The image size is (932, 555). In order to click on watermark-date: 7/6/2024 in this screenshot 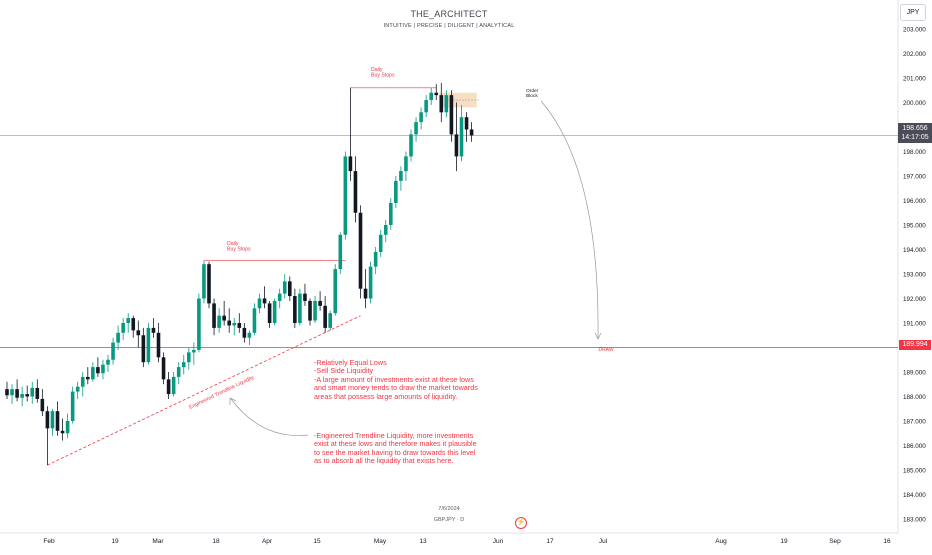, I will do `click(449, 509)`.